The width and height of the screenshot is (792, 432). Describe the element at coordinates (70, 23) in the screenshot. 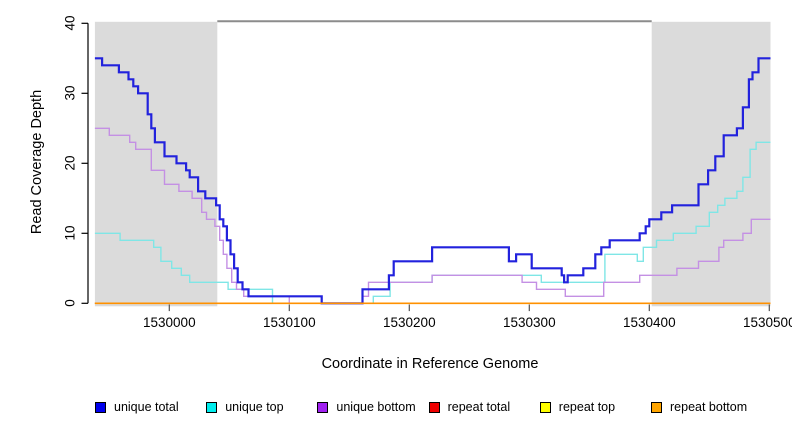

I see `y-tick-label: 40` at that location.